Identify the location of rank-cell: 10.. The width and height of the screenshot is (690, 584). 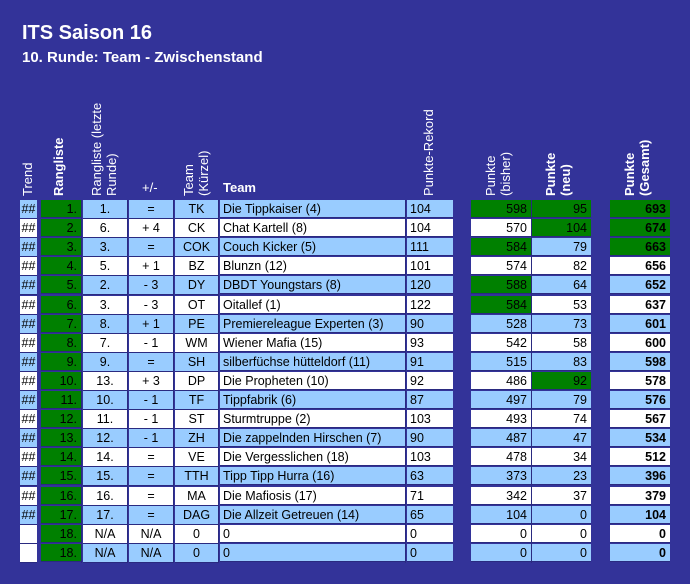
(61, 380).